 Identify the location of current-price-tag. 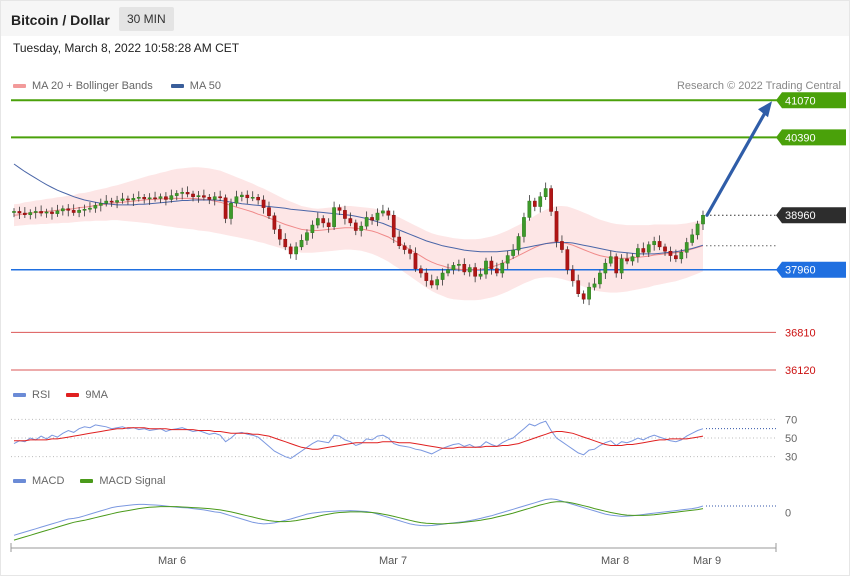
(811, 215).